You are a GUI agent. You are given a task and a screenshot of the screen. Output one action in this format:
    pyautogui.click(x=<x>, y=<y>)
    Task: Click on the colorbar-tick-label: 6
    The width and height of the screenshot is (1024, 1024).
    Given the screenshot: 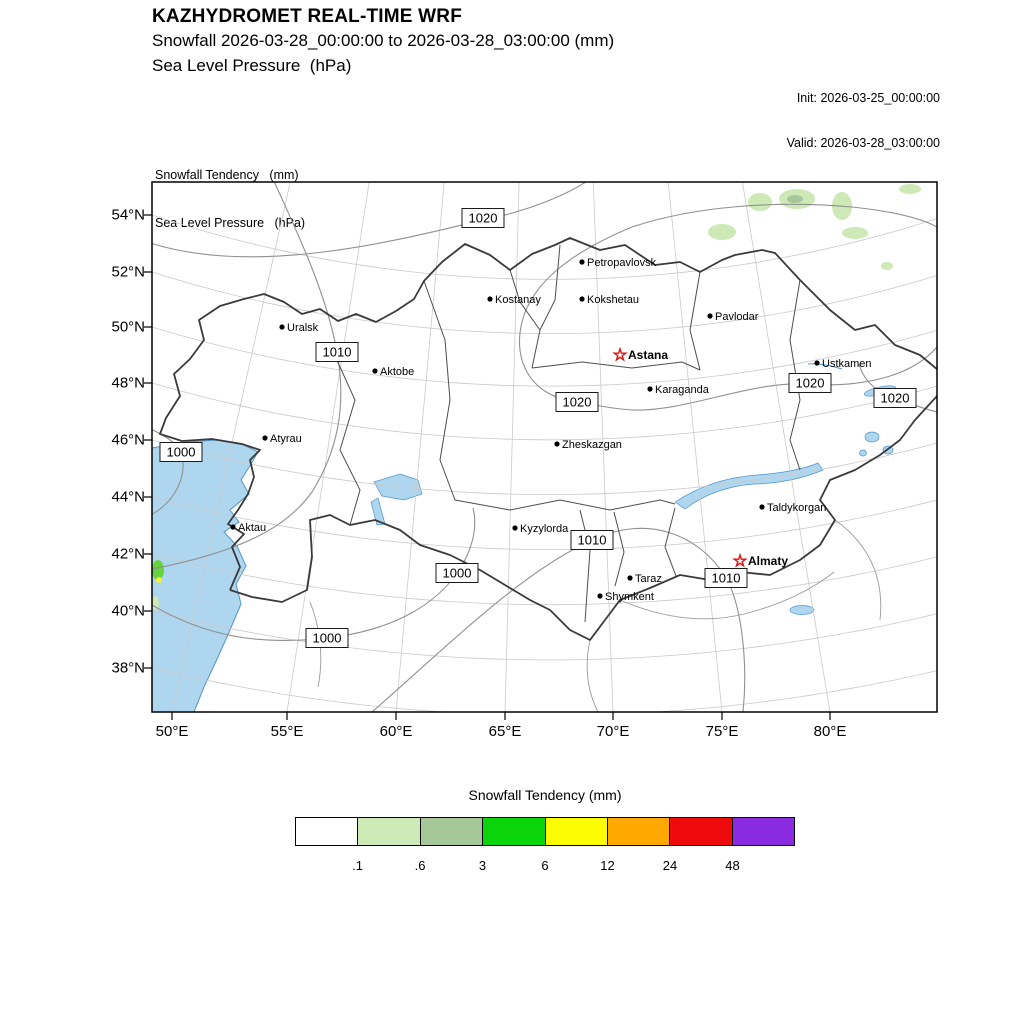 What is the action you would take?
    pyautogui.click(x=545, y=865)
    